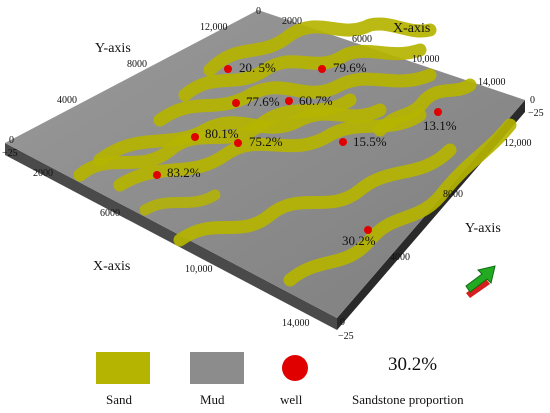 The height and width of the screenshot is (413, 550). I want to click on well-7: 15.5%, so click(363, 141).